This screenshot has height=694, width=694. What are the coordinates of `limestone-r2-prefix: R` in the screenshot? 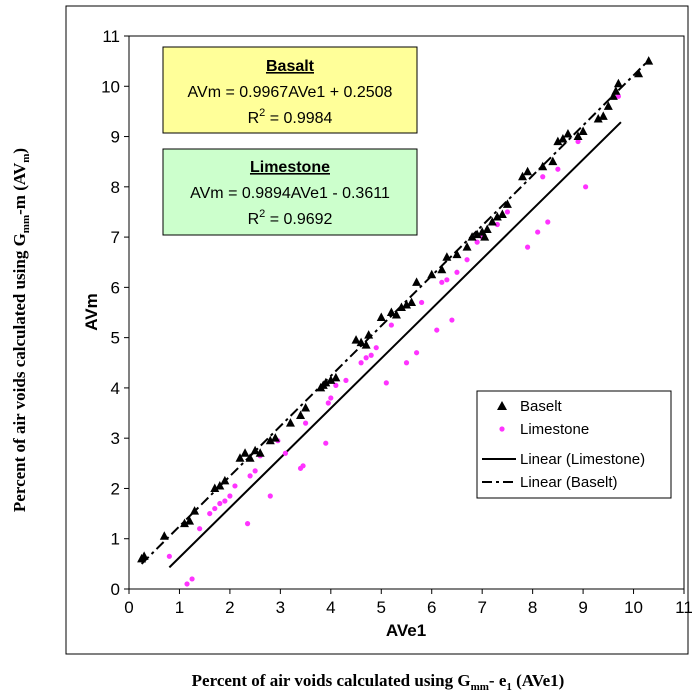 It's located at (254, 219).